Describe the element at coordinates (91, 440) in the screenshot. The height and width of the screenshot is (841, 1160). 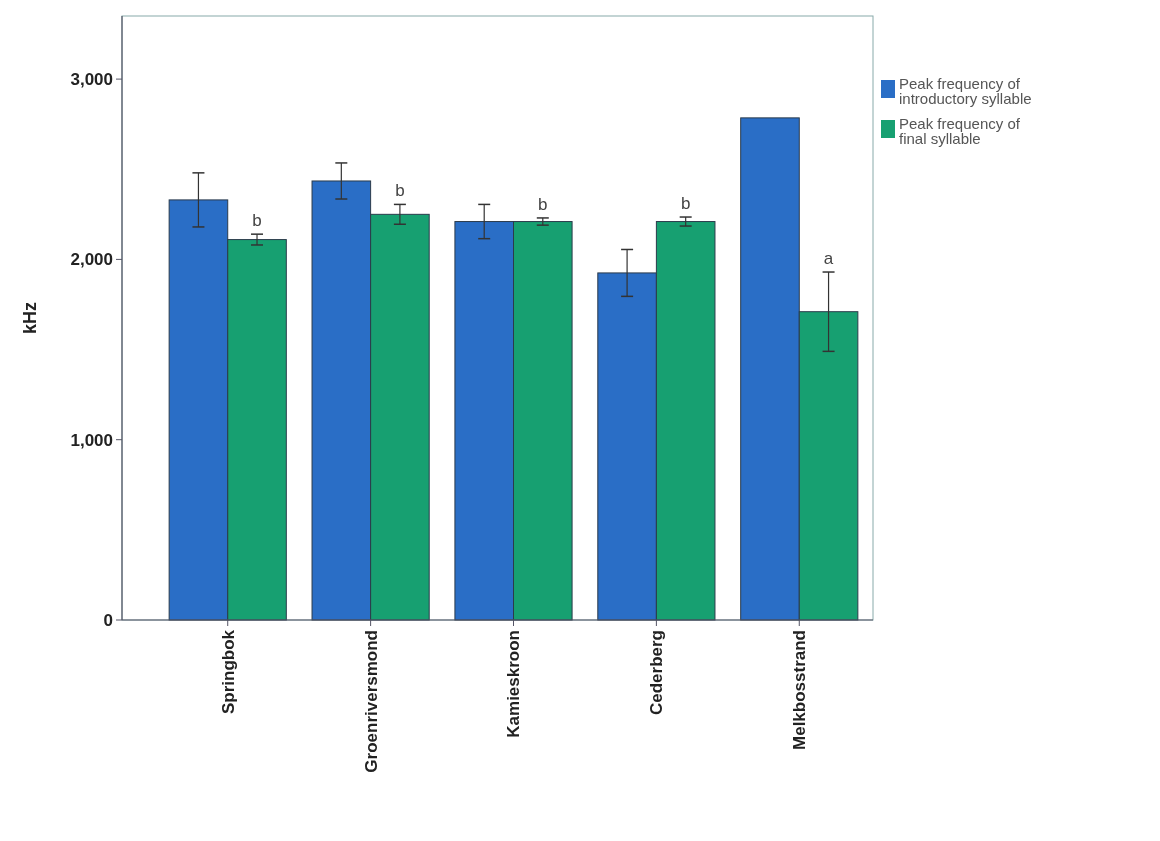
I see `y-tick-label: 1,000` at that location.